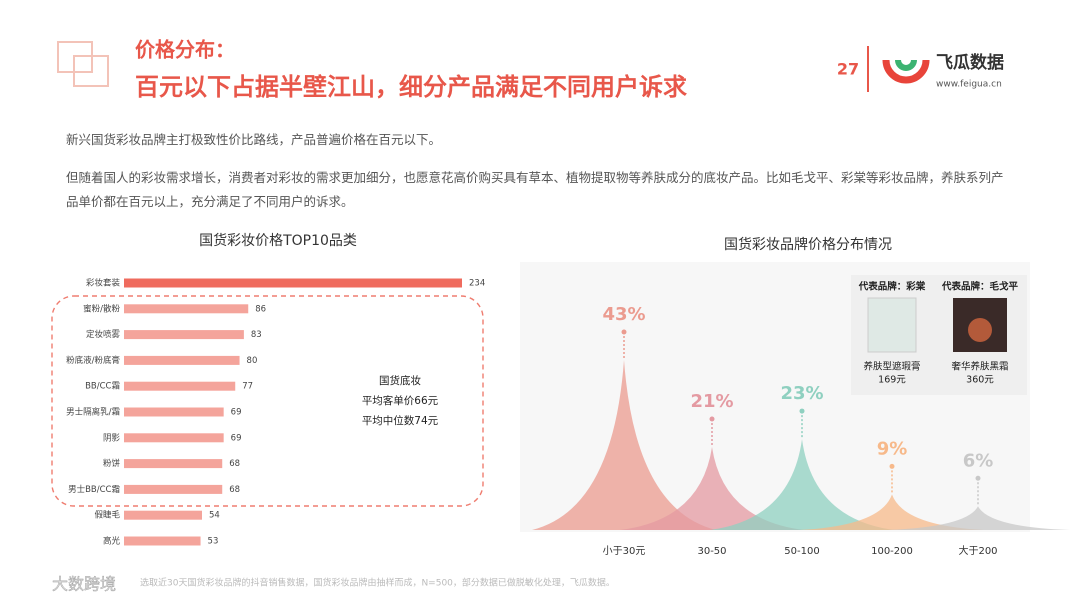  Describe the element at coordinates (278, 240) in the screenshot. I see `chart-title: 国货彩妆价格TOP10品类` at that location.